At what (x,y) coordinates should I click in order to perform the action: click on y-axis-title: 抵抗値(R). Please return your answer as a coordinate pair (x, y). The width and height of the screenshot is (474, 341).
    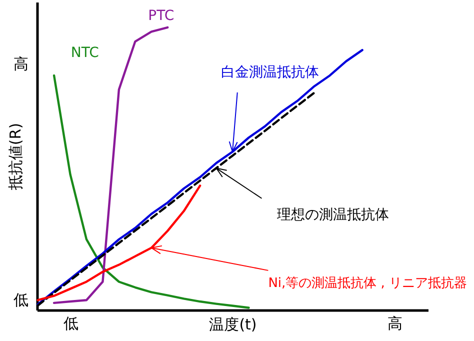
    Looking at the image, I should click on (15, 157).